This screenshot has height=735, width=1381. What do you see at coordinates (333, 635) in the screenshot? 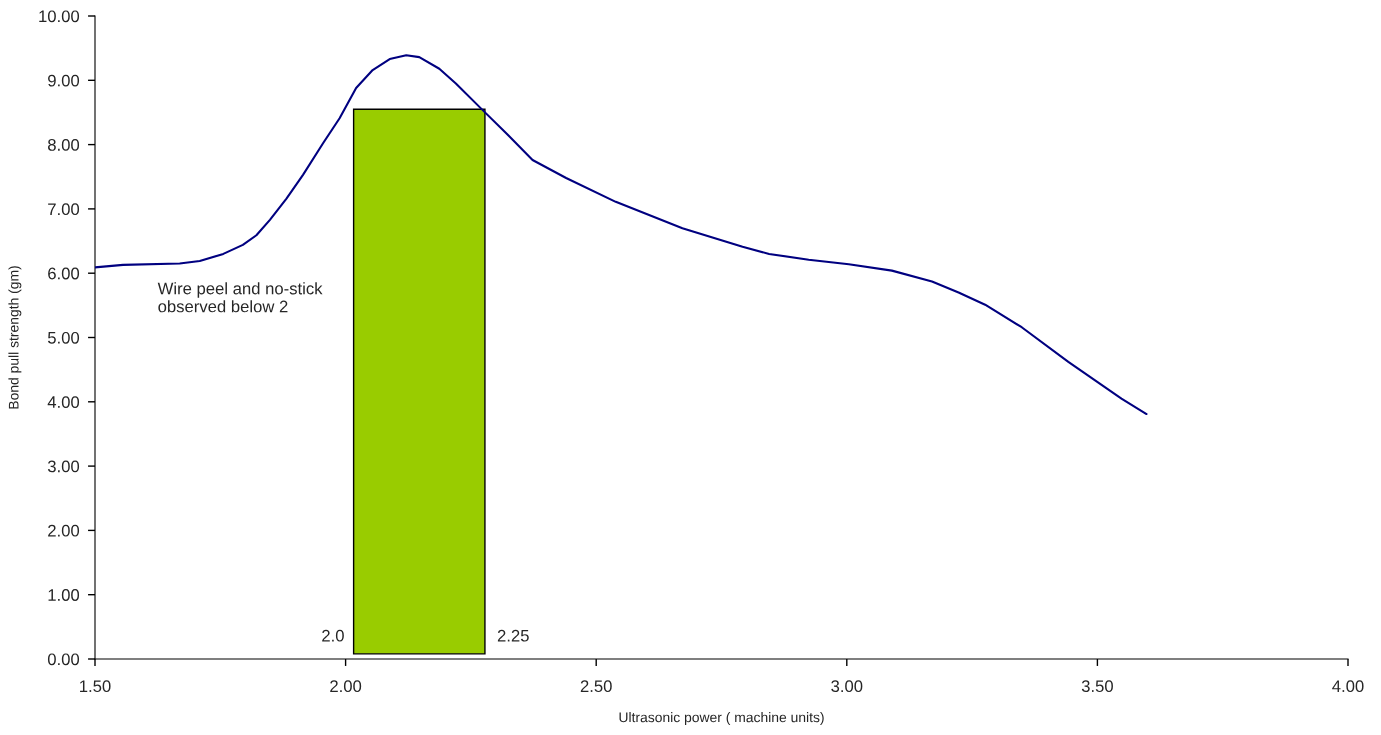
I see `annotation: 2.0` at bounding box center [333, 635].